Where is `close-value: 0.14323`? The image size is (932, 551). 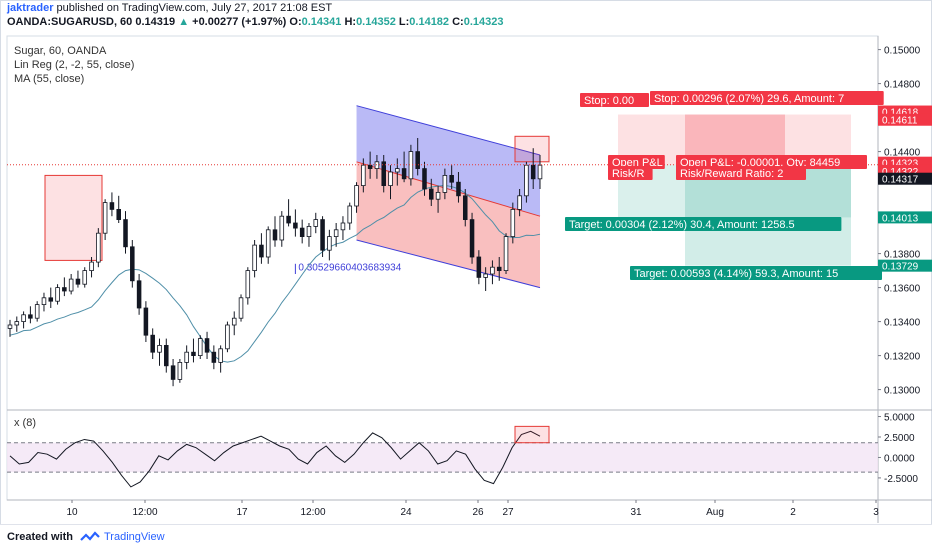
close-value: 0.14323 is located at coordinates (483, 22).